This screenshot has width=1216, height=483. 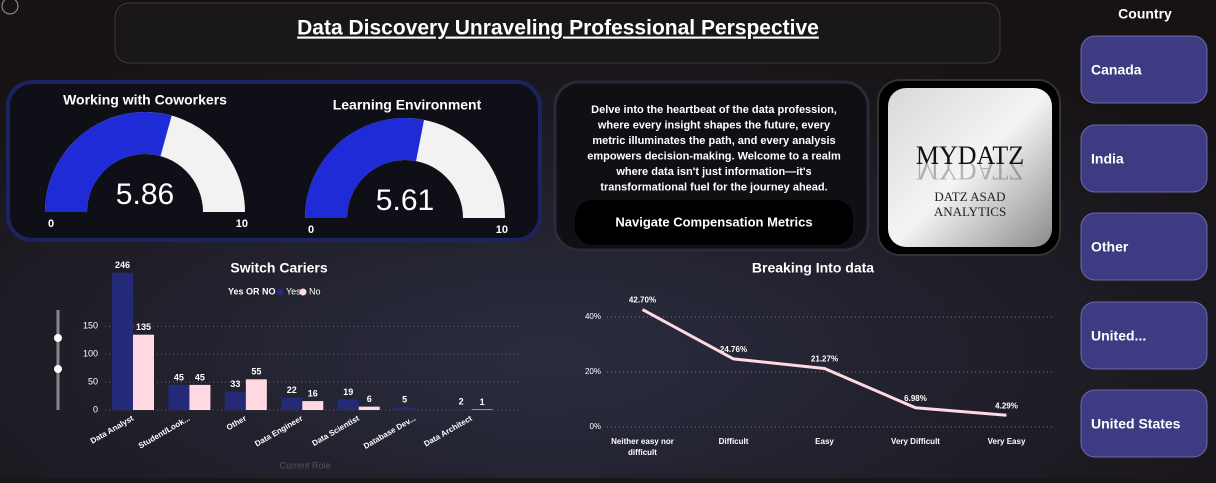 I want to click on legend-title: Yes OR NO, so click(x=252, y=291).